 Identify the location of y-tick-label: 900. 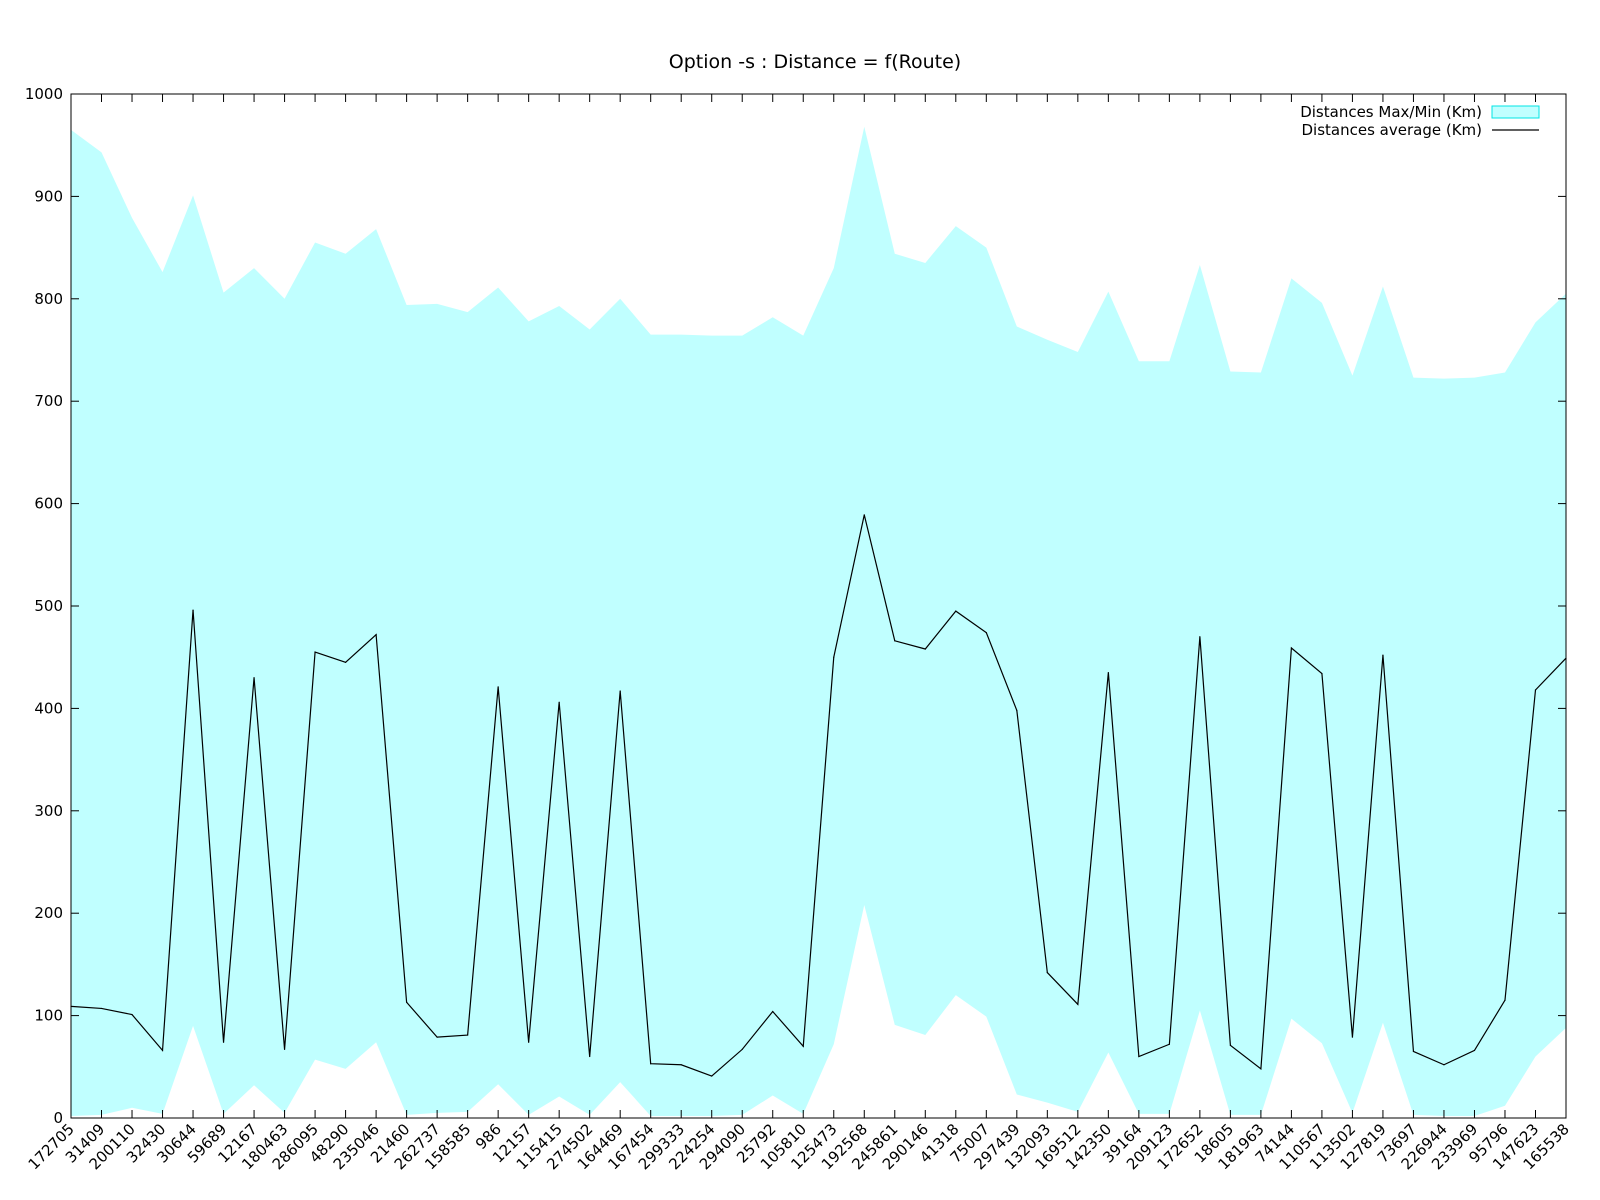
(48, 196).